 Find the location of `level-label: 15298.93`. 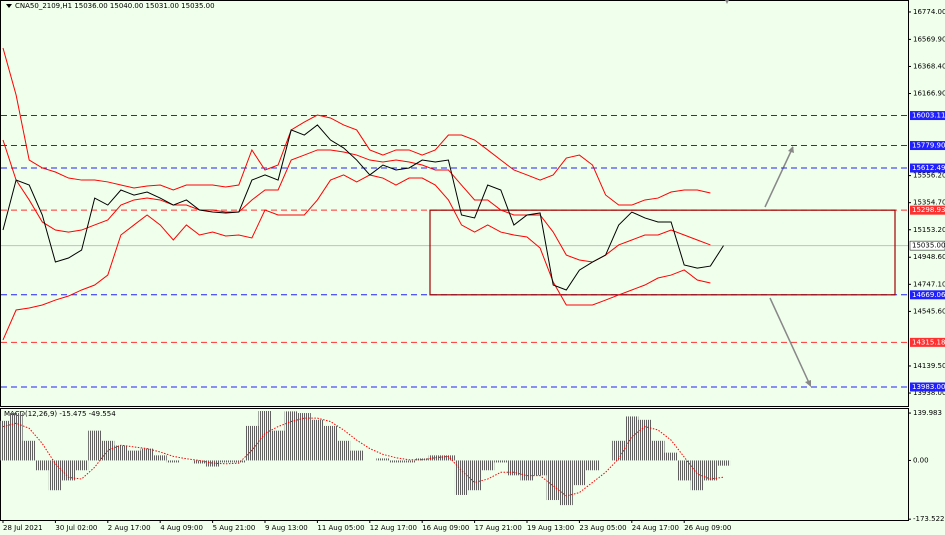

level-label: 15298.93 is located at coordinates (928, 210).